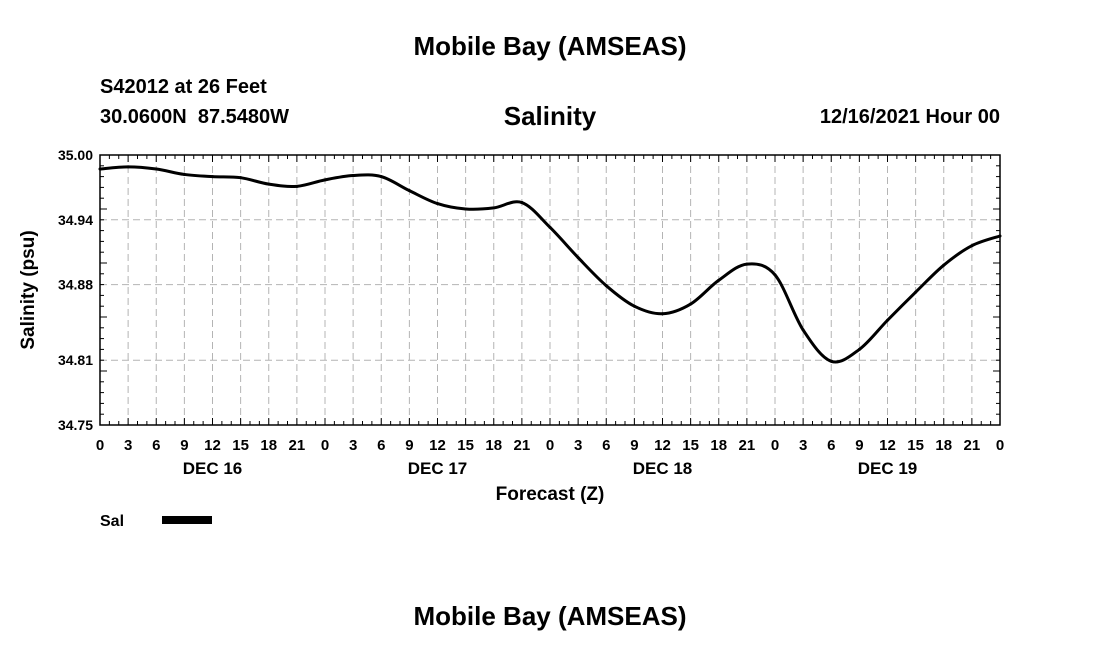 The image size is (1100, 650). Describe the element at coordinates (75, 360) in the screenshot. I see `y-tick-label: 34.81` at that location.